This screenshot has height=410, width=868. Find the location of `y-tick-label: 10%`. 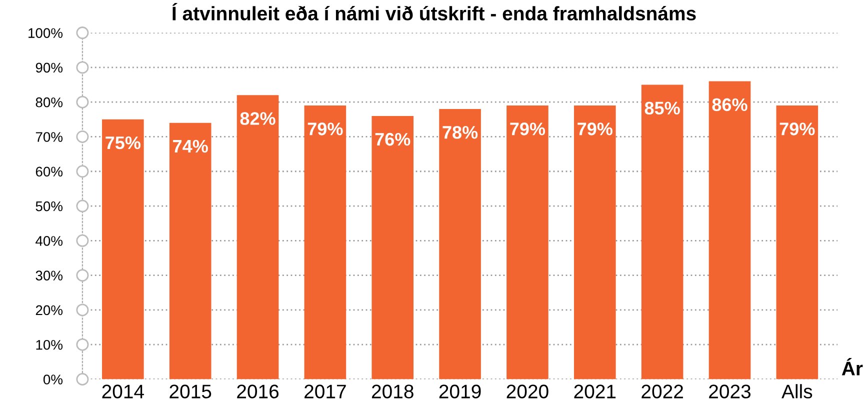

y-tick-label: 10% is located at coordinates (49, 345).